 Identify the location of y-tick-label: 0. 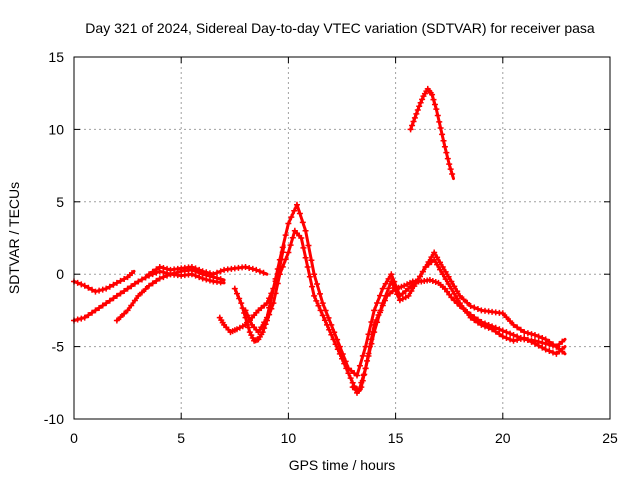
(60, 274).